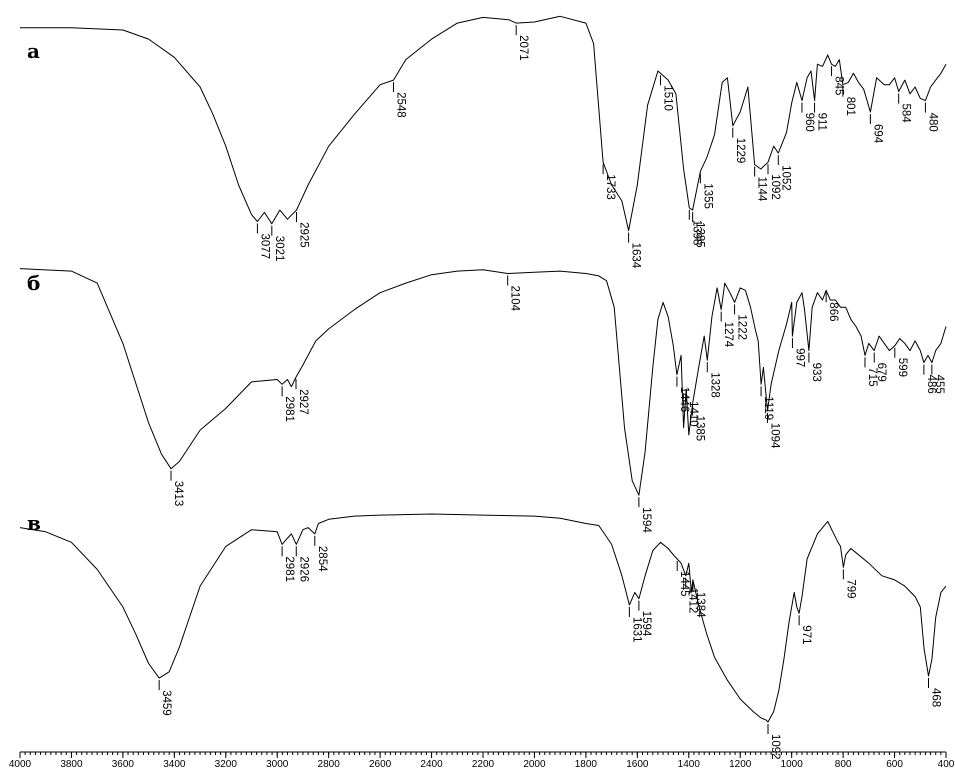 This screenshot has width=955, height=769. What do you see at coordinates (946, 764) in the screenshot?
I see `x-tick-label: 400` at bounding box center [946, 764].